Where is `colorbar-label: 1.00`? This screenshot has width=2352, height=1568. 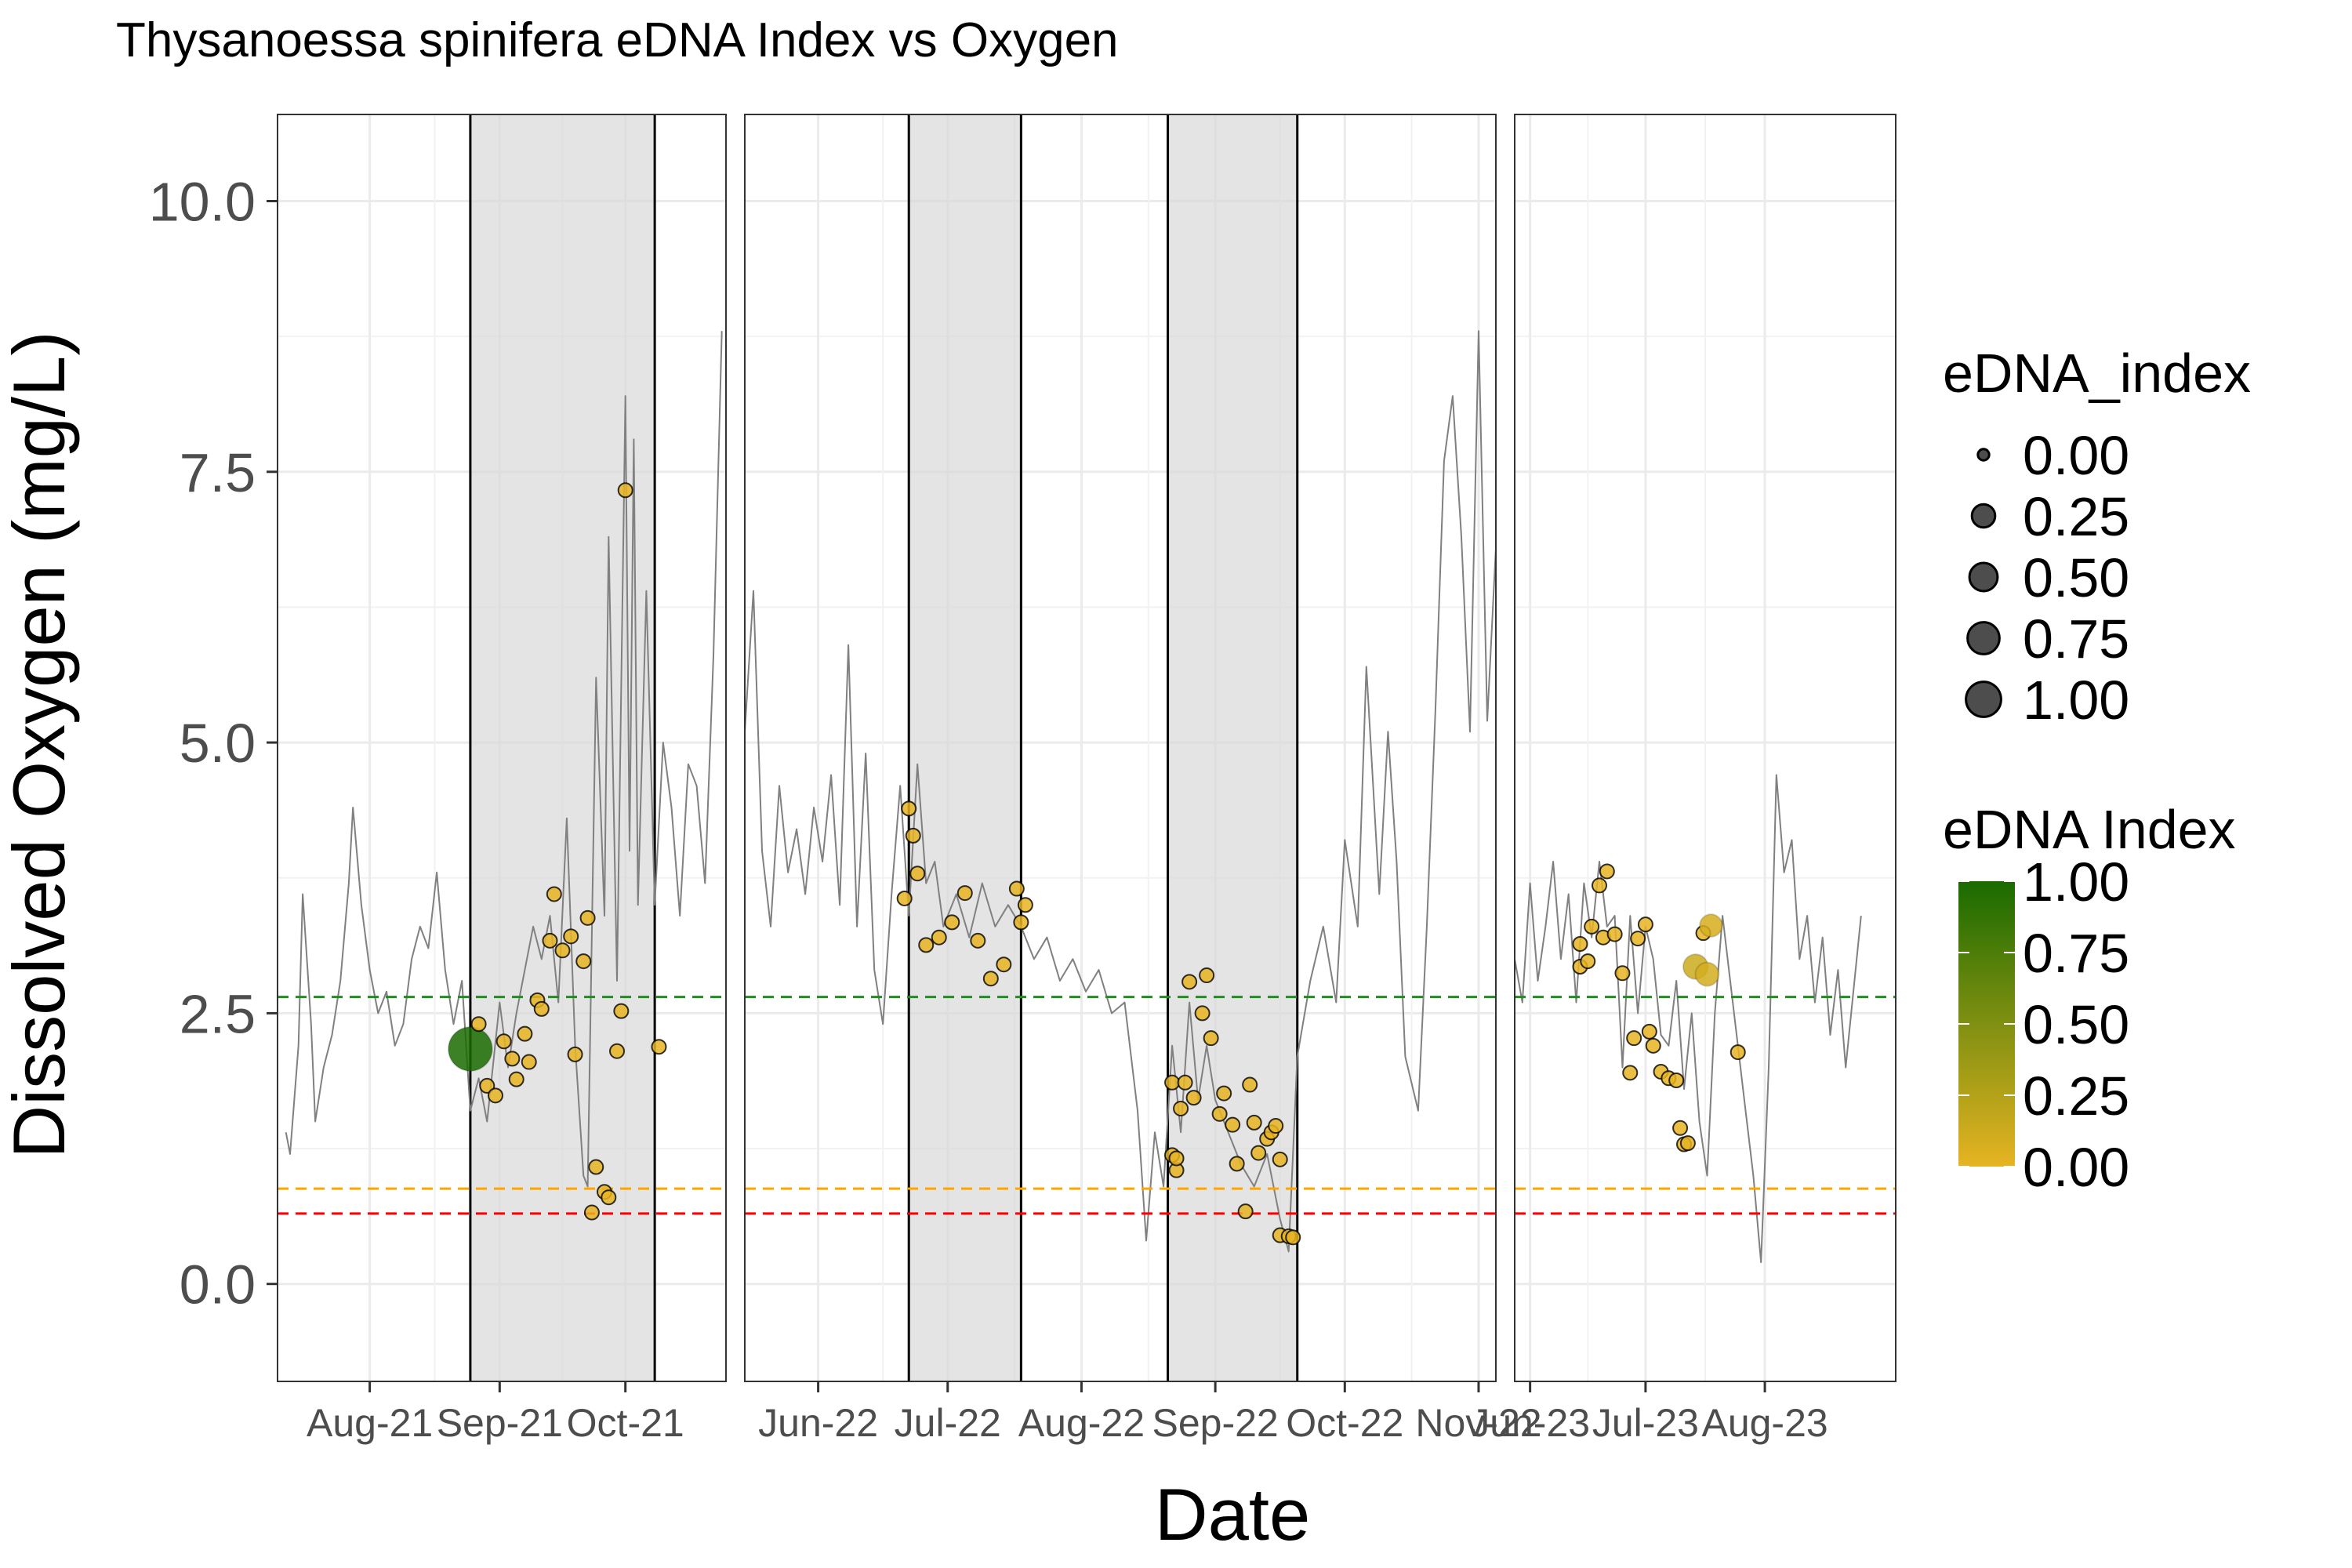
colorbar-label: 1.00 is located at coordinates (2076, 882).